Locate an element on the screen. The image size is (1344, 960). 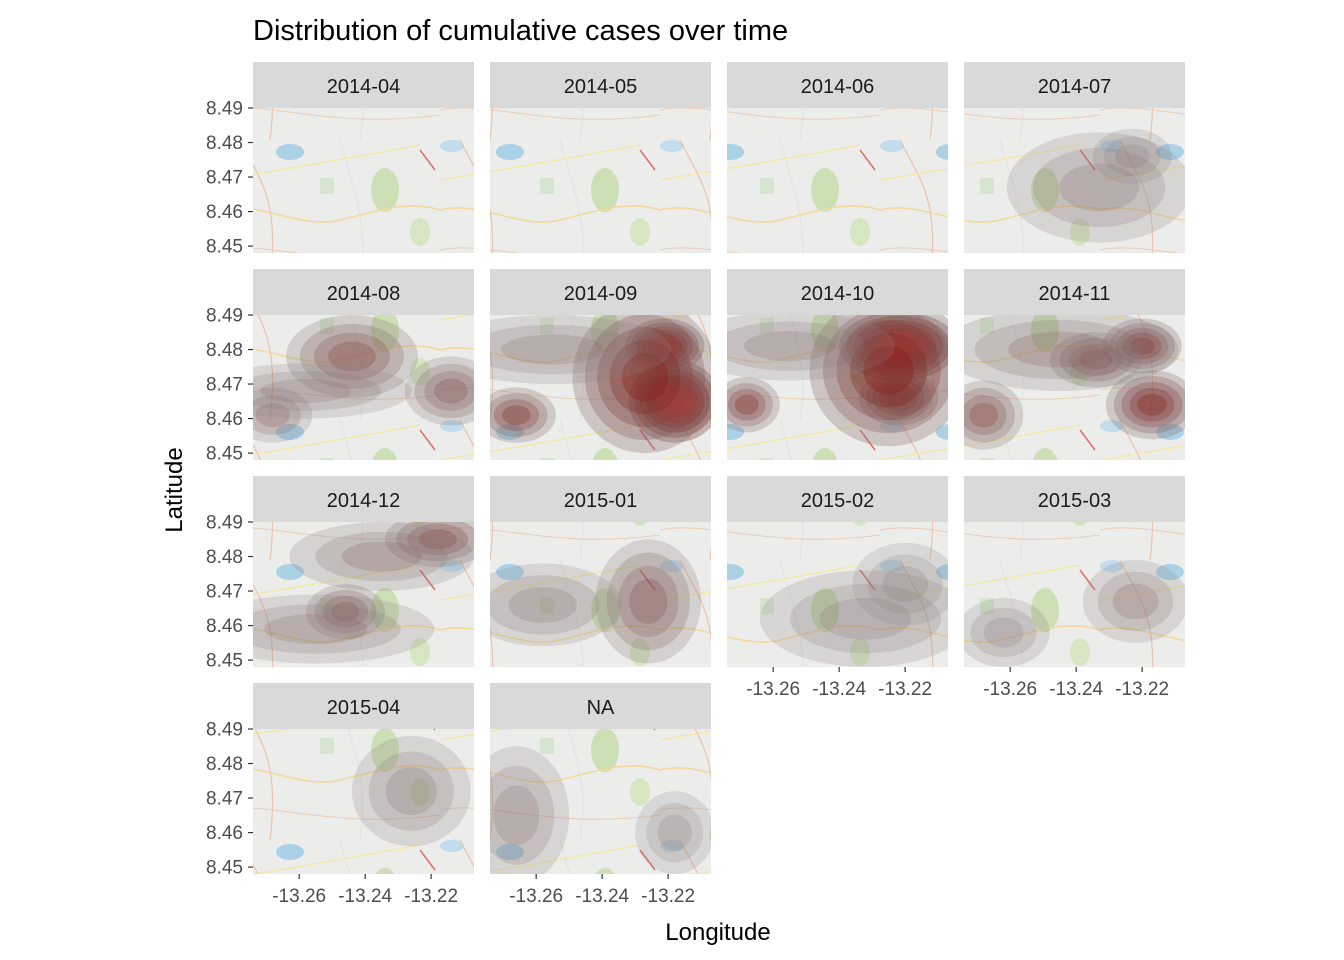
facet-label: 2014-04 is located at coordinates (363, 87).